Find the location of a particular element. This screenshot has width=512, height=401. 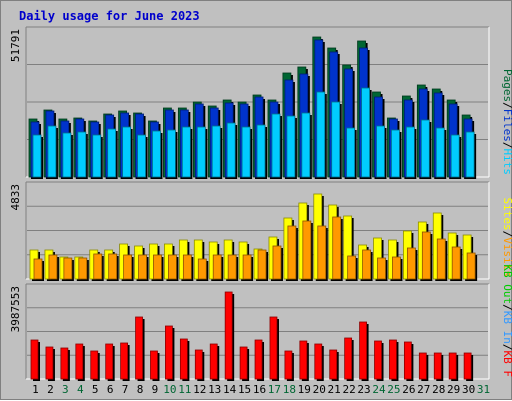

x-tick-label: 25 is located at coordinates (393, 389).